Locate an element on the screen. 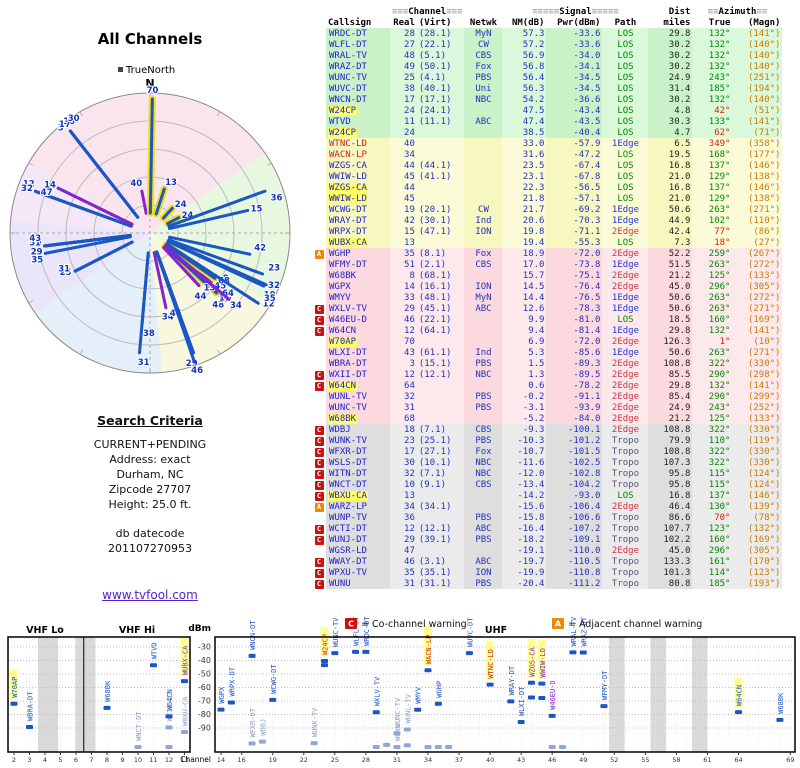 The image size is (800, 768). tvfool-link: www.tvfool.com is located at coordinates (150, 595).